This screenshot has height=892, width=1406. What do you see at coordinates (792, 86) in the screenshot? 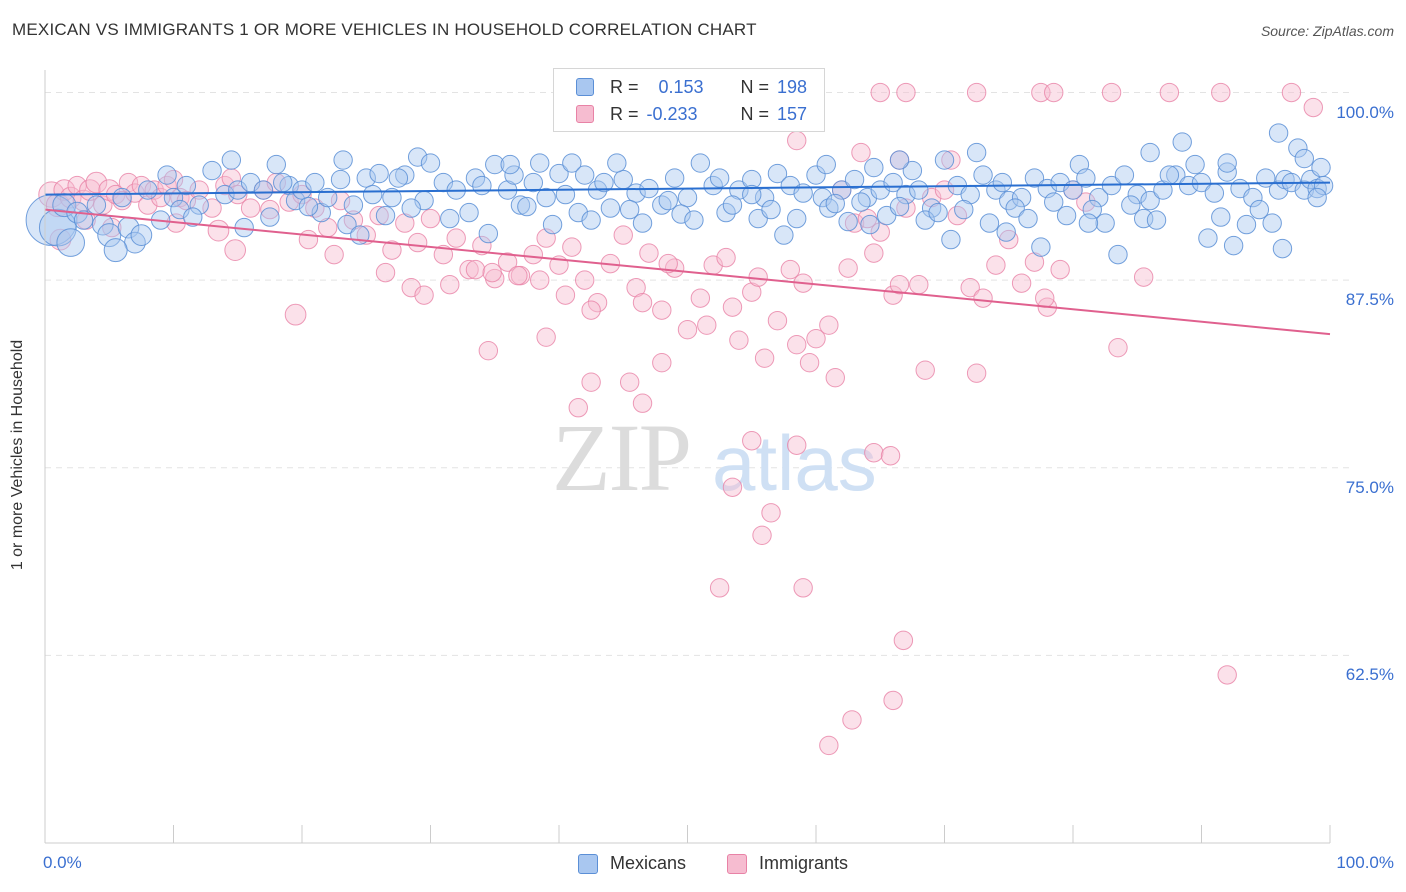
I see `legend-n-value: 198` at bounding box center [792, 86].